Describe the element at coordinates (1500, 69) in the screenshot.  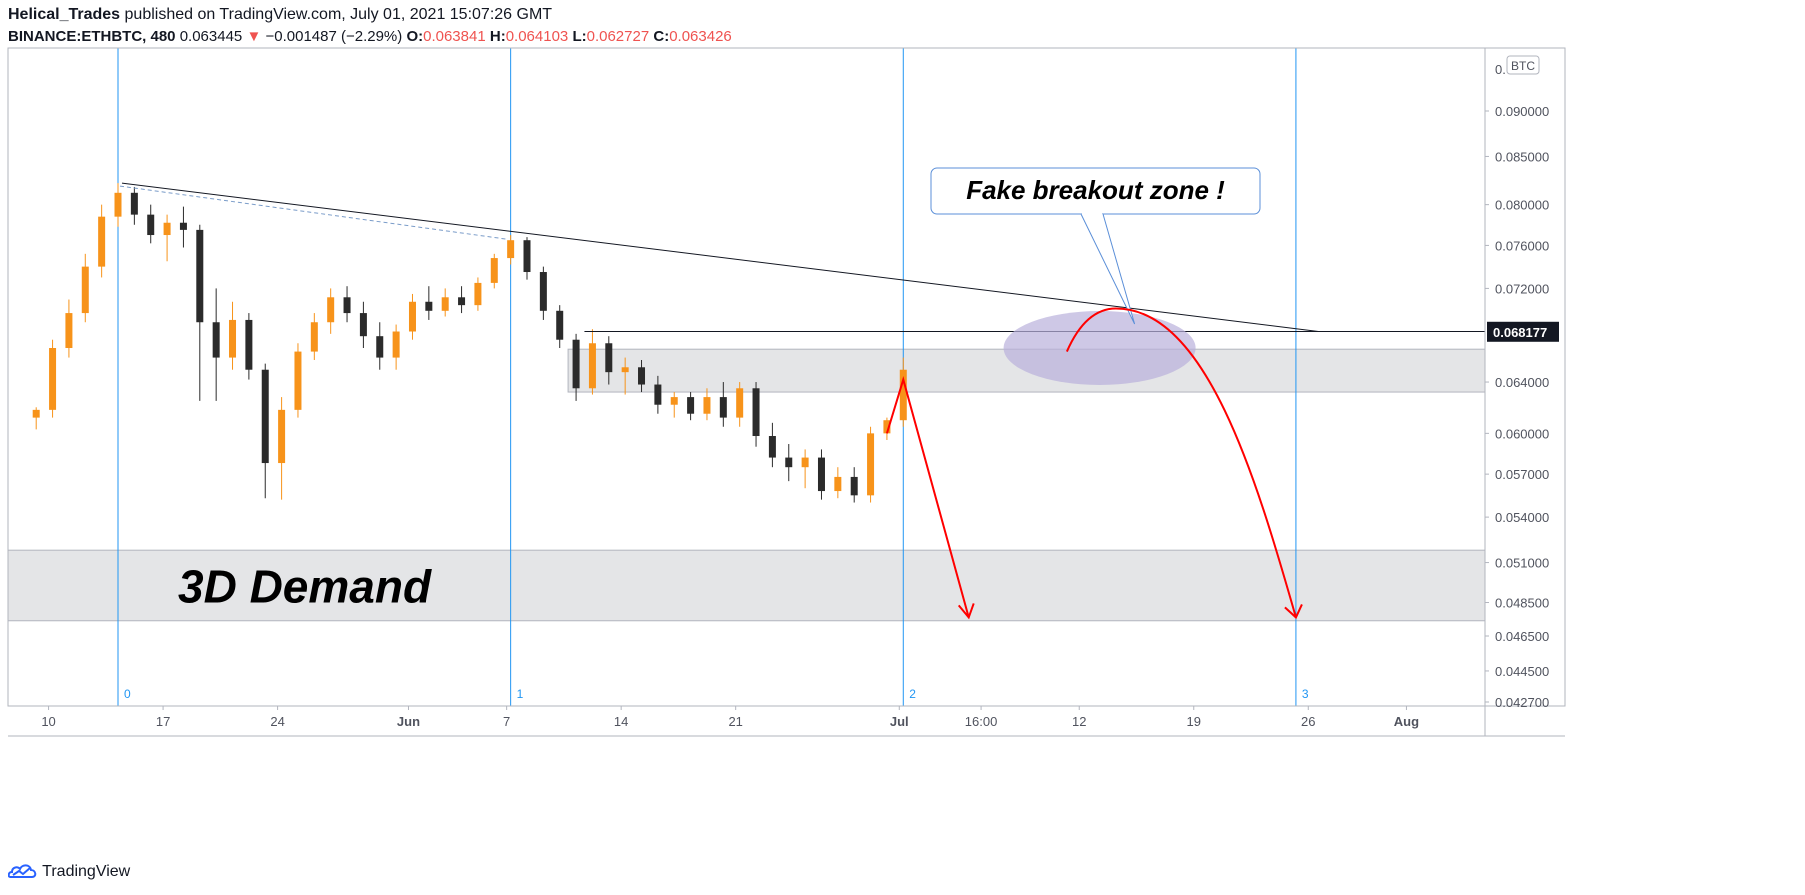
I see `price-tick-label-clipped: 0.` at that location.